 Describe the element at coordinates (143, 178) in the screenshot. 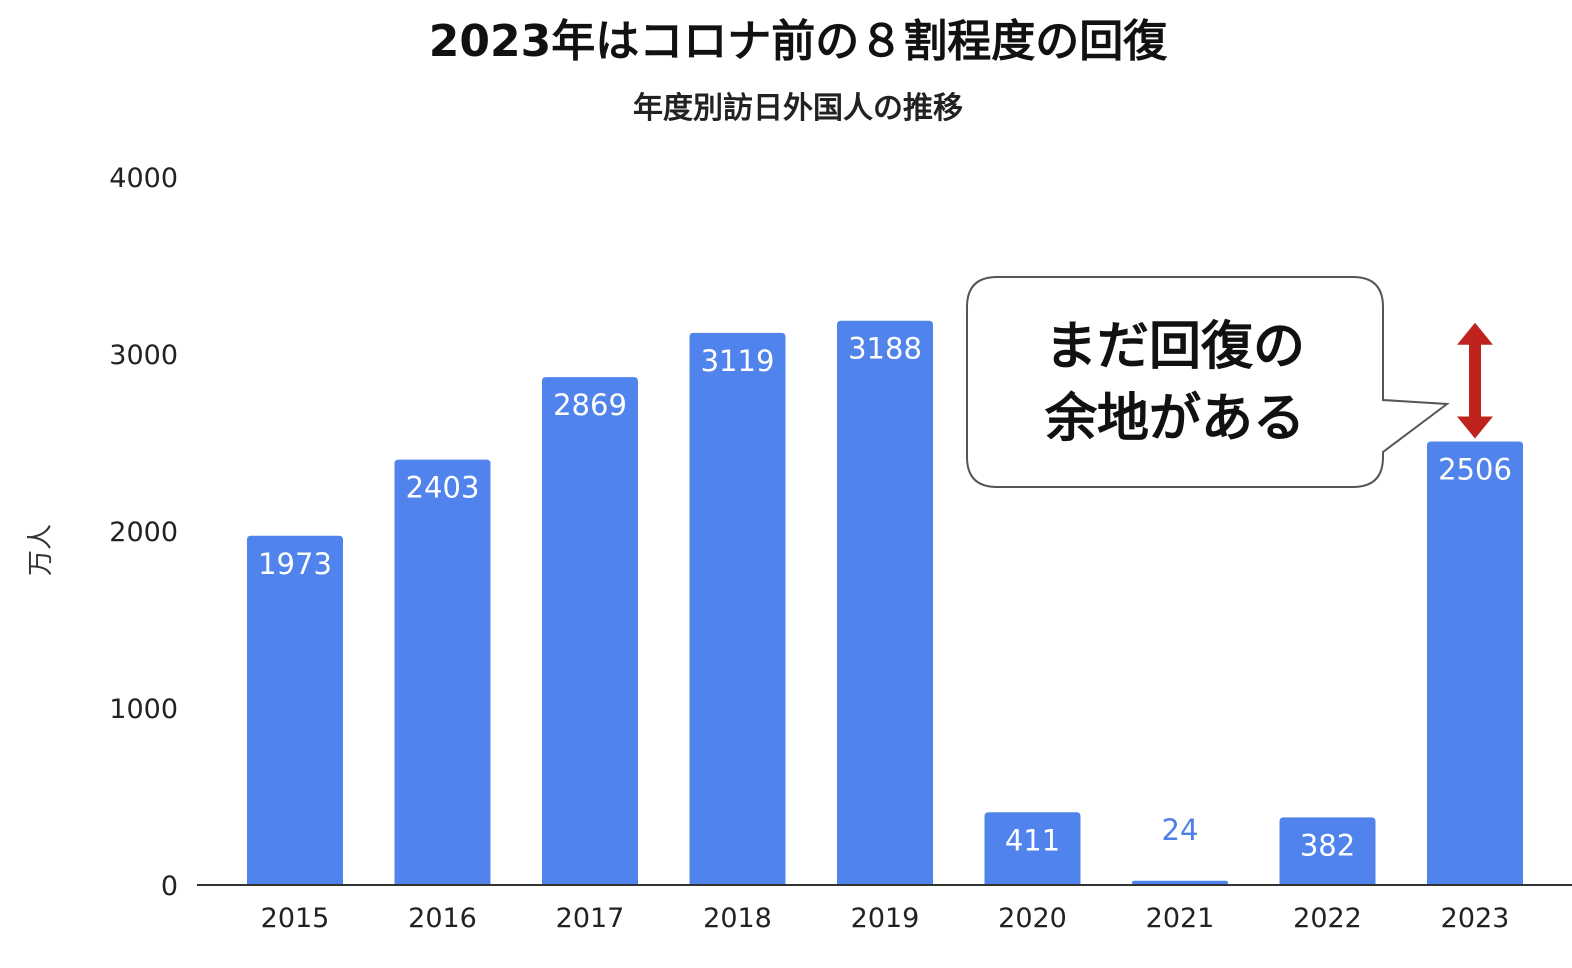

I see `y-tick-label: 4000` at that location.